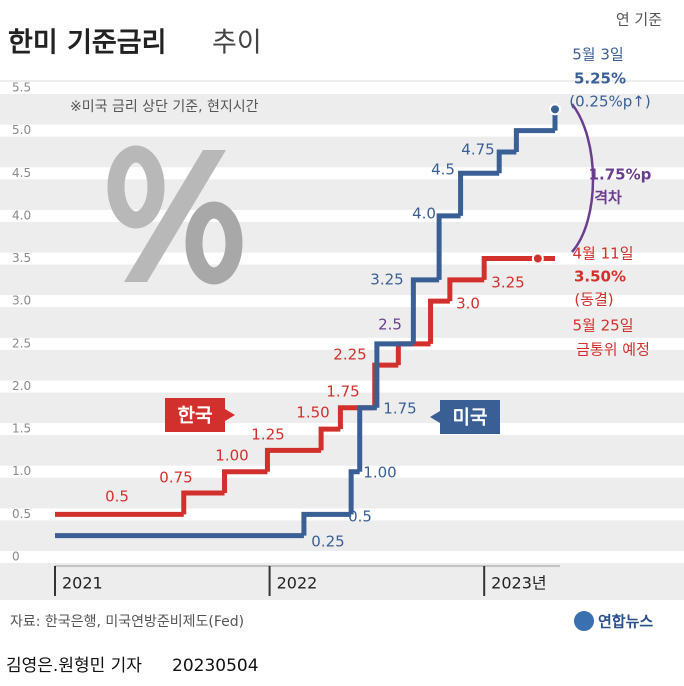 Image resolution: width=684 pixels, height=686 pixels. I want to click on value-label: 1.50, so click(312, 413).